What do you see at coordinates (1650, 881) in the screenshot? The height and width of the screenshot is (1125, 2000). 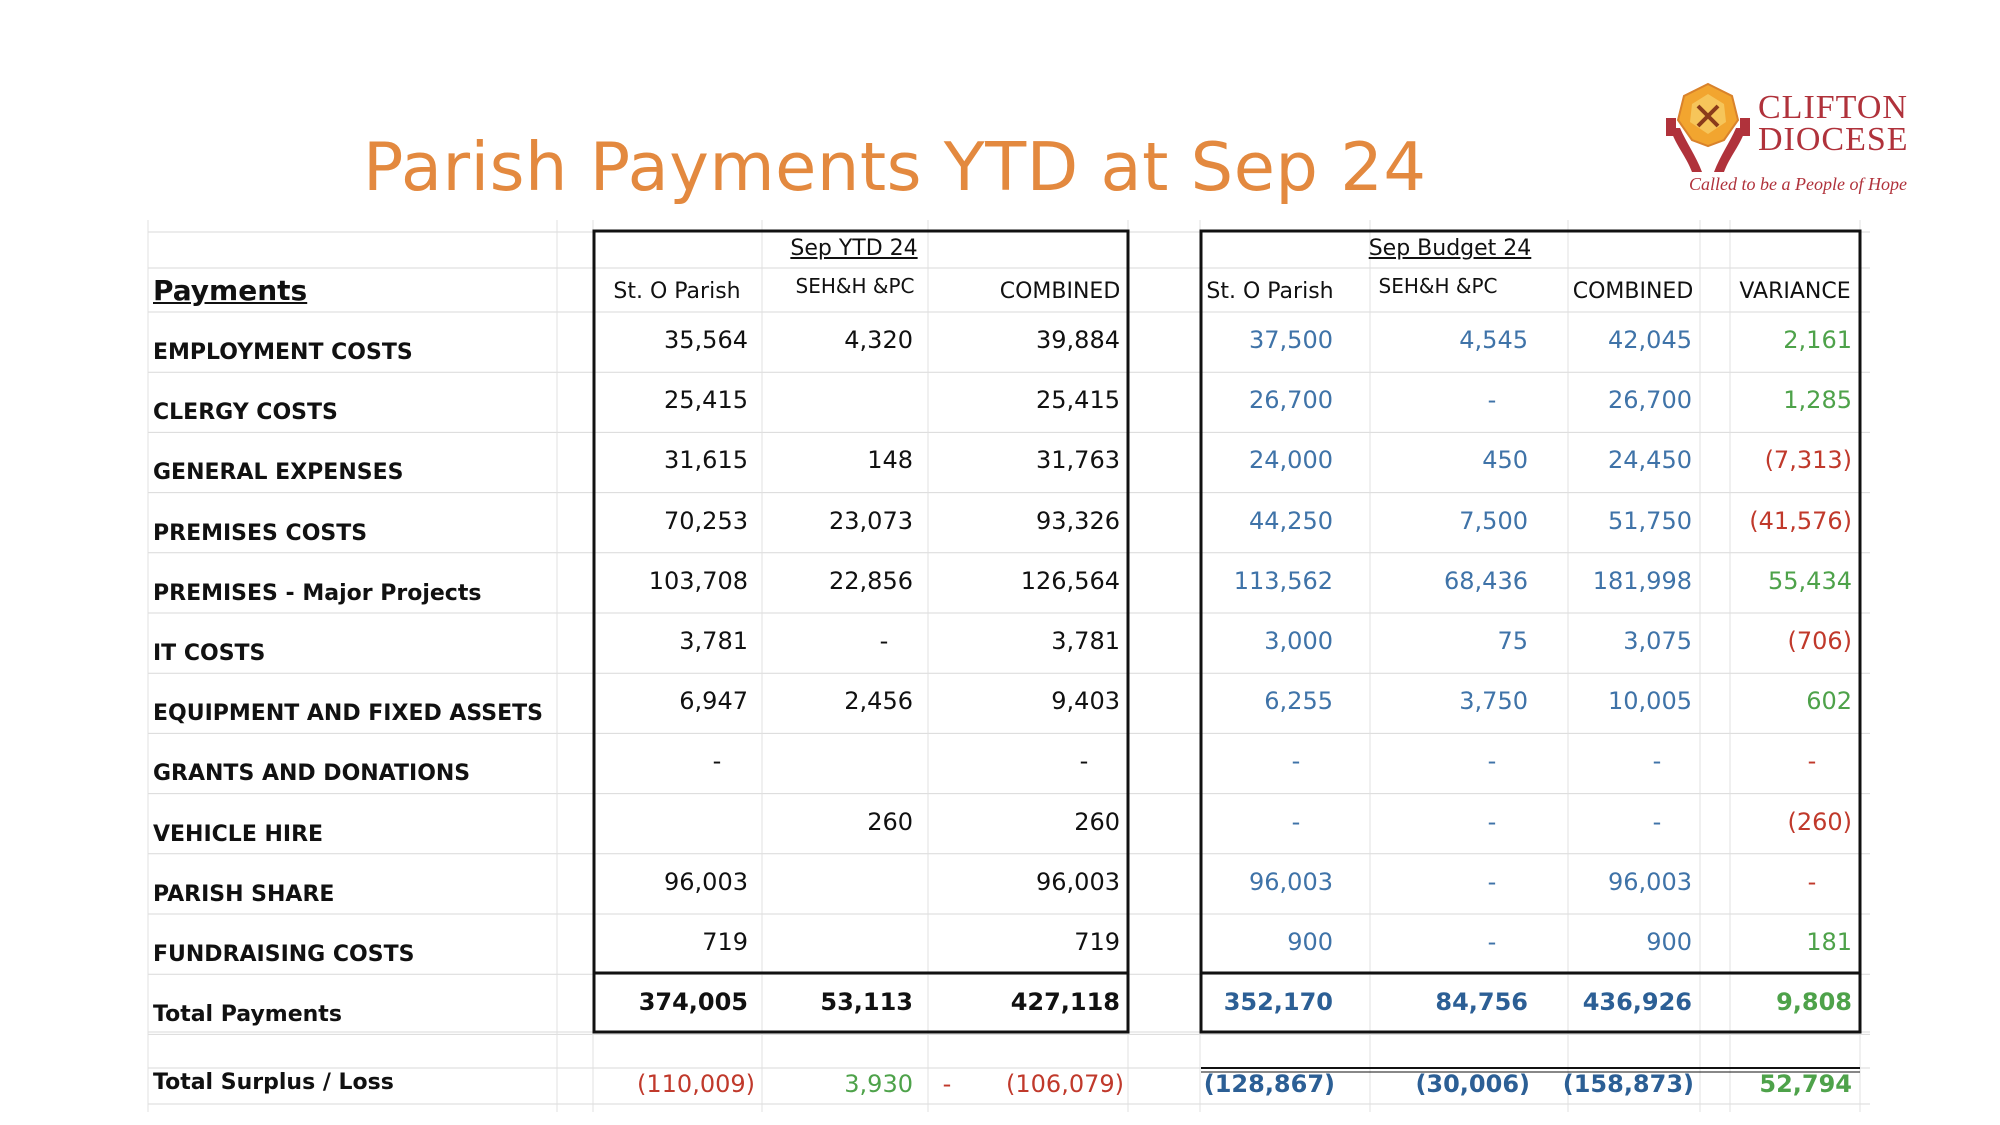 I see `table-cell-bud-combined: 96,003` at bounding box center [1650, 881].